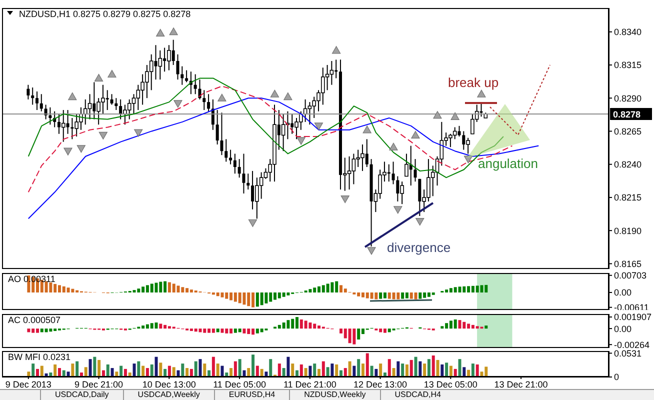 This screenshot has height=400, width=654. Describe the element at coordinates (628, 165) in the screenshot. I see `y-tick-label: 0.8240` at that location.